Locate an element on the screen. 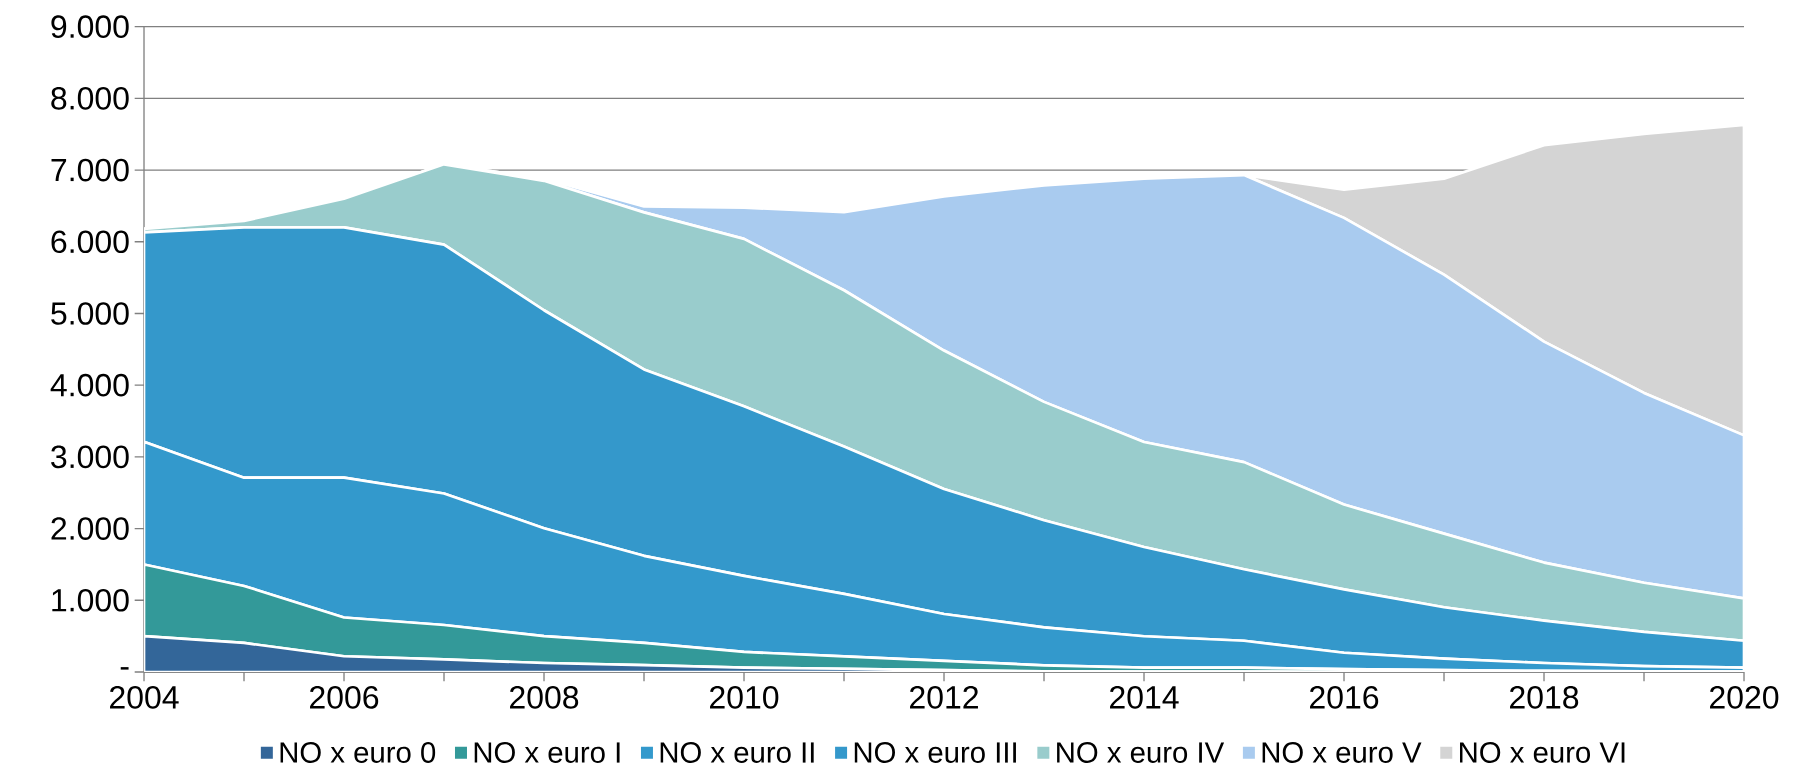  x-tick-label: 2010 is located at coordinates (744, 697).